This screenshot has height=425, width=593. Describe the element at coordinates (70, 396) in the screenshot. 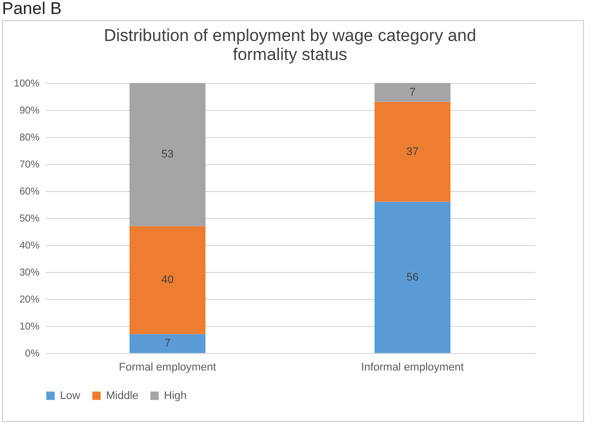

I see `legend-label: Low` at that location.